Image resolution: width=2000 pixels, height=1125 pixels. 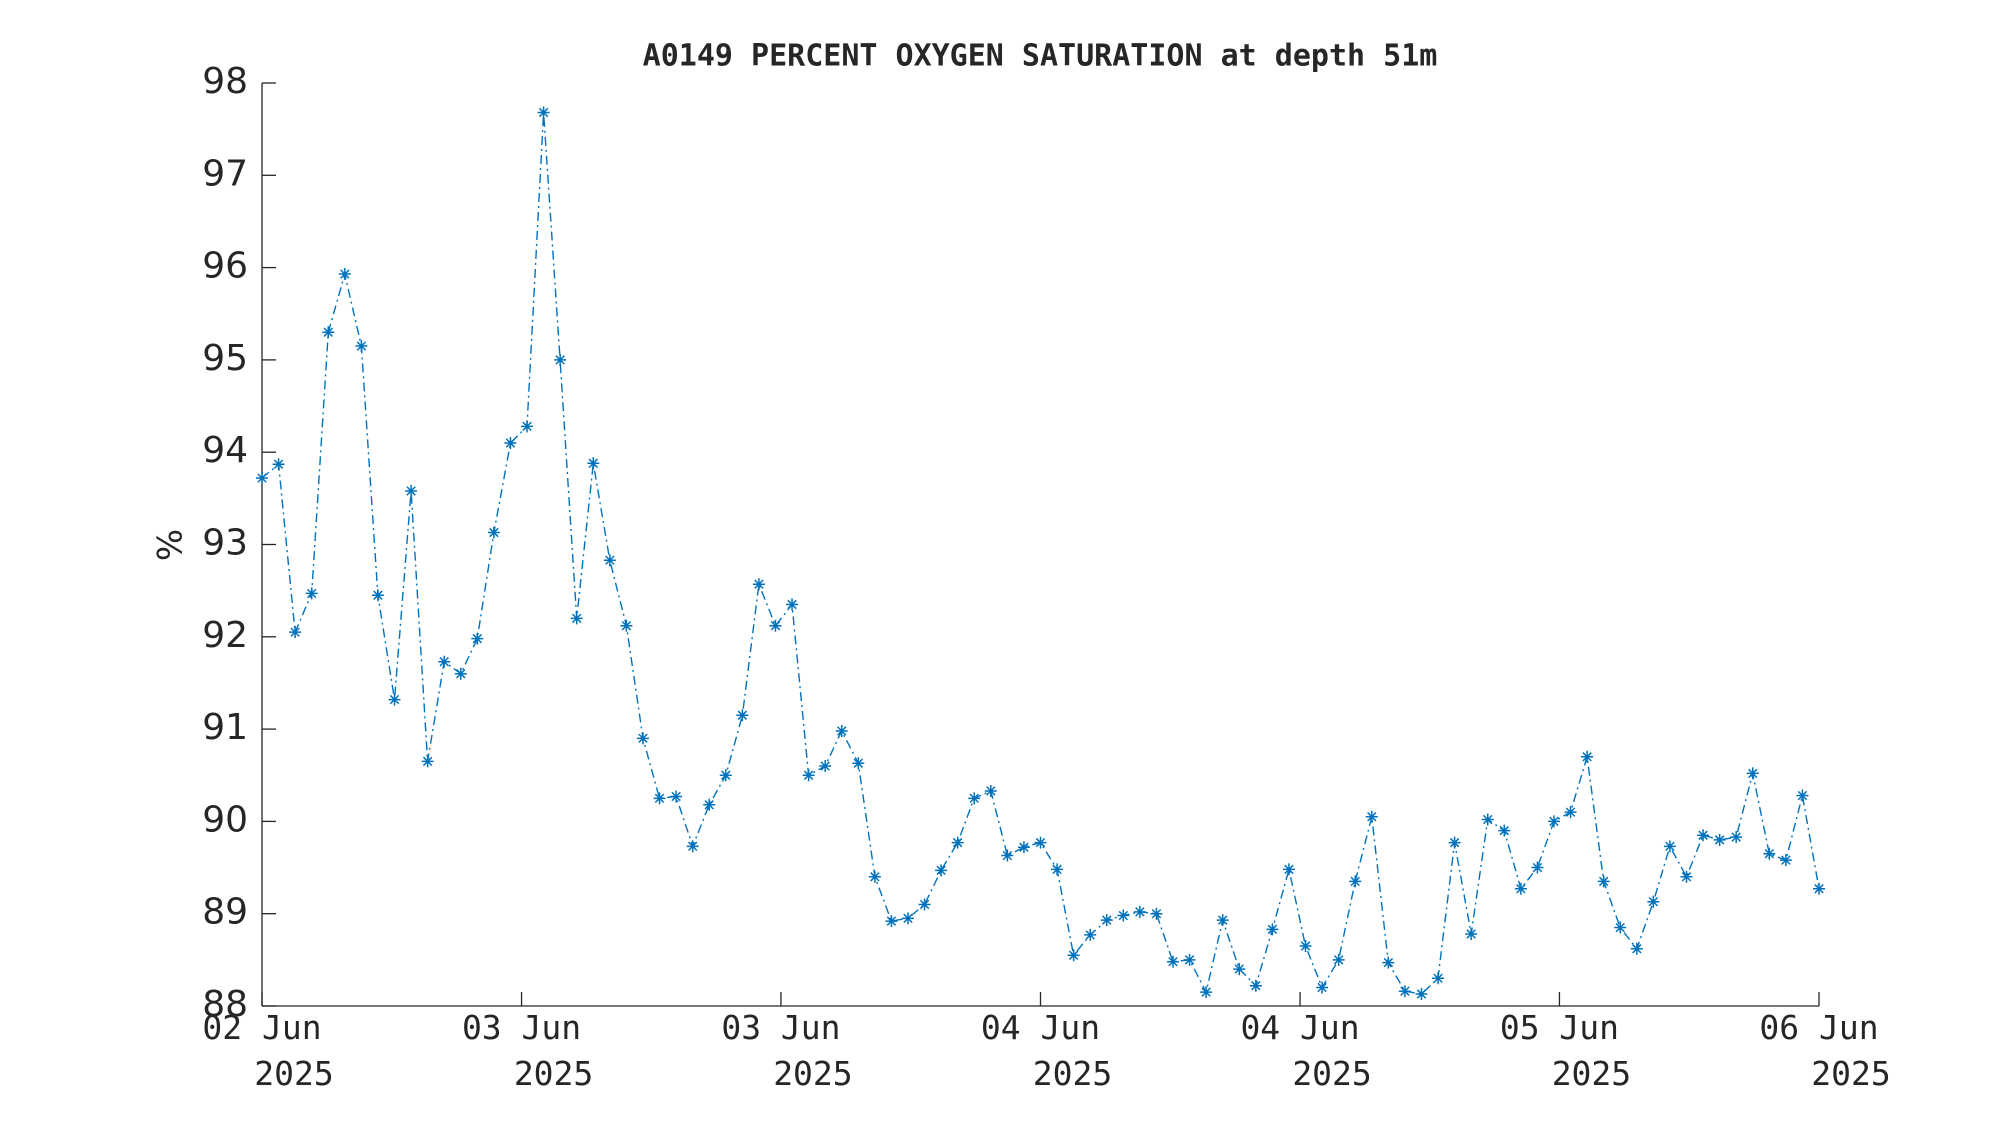 I want to click on y-tick-label: 92, so click(x=225, y=635).